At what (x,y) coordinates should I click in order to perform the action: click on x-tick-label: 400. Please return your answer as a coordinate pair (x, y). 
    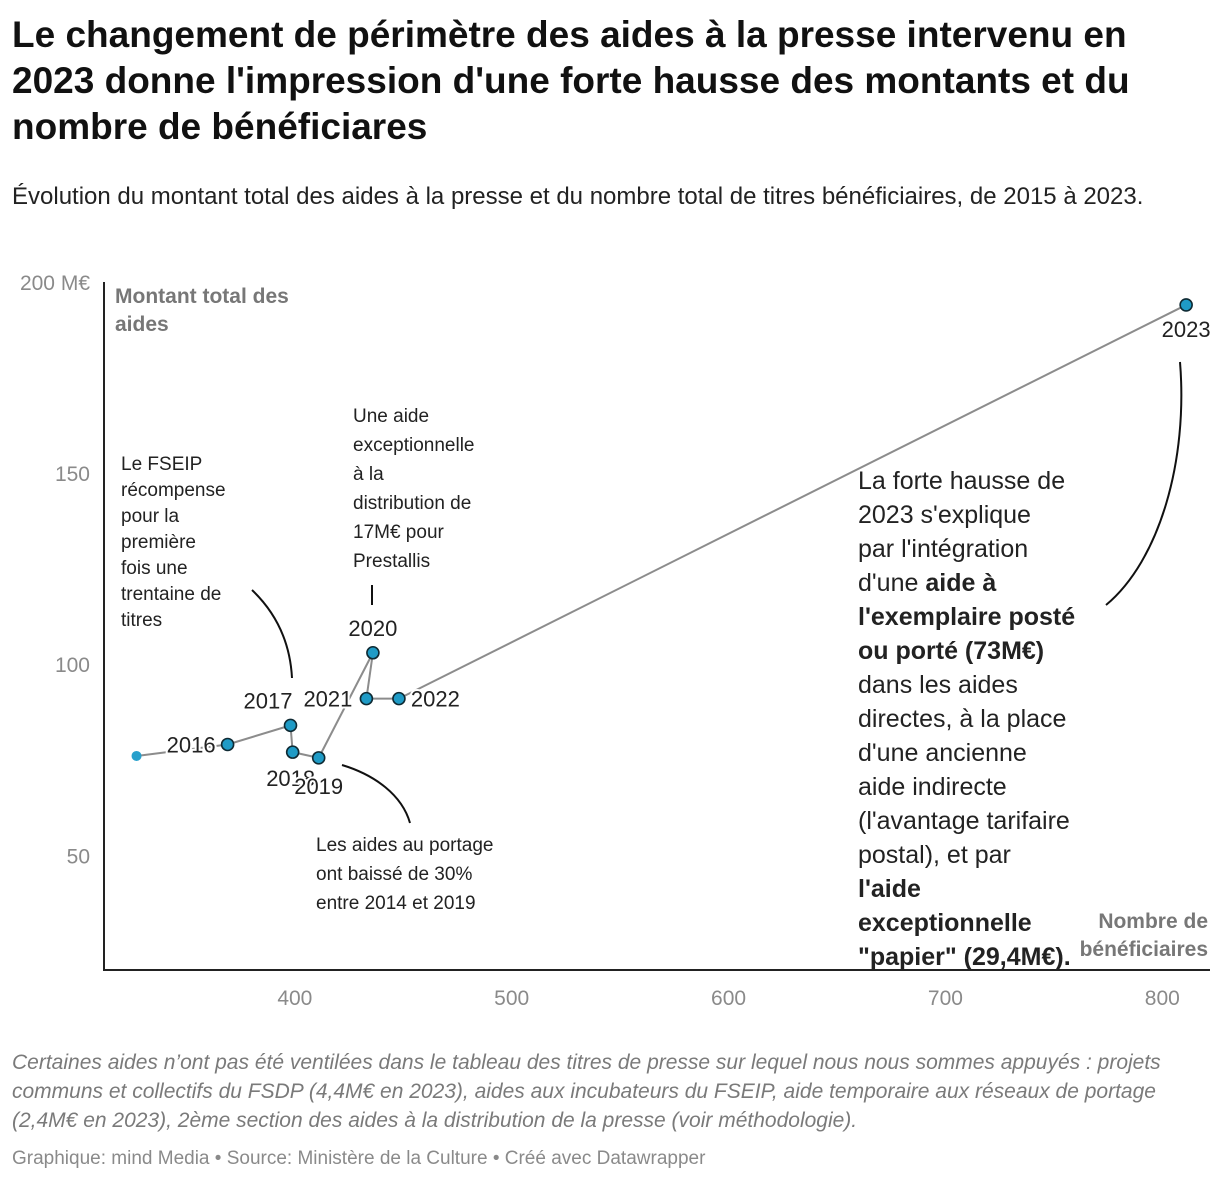
    Looking at the image, I should click on (294, 998).